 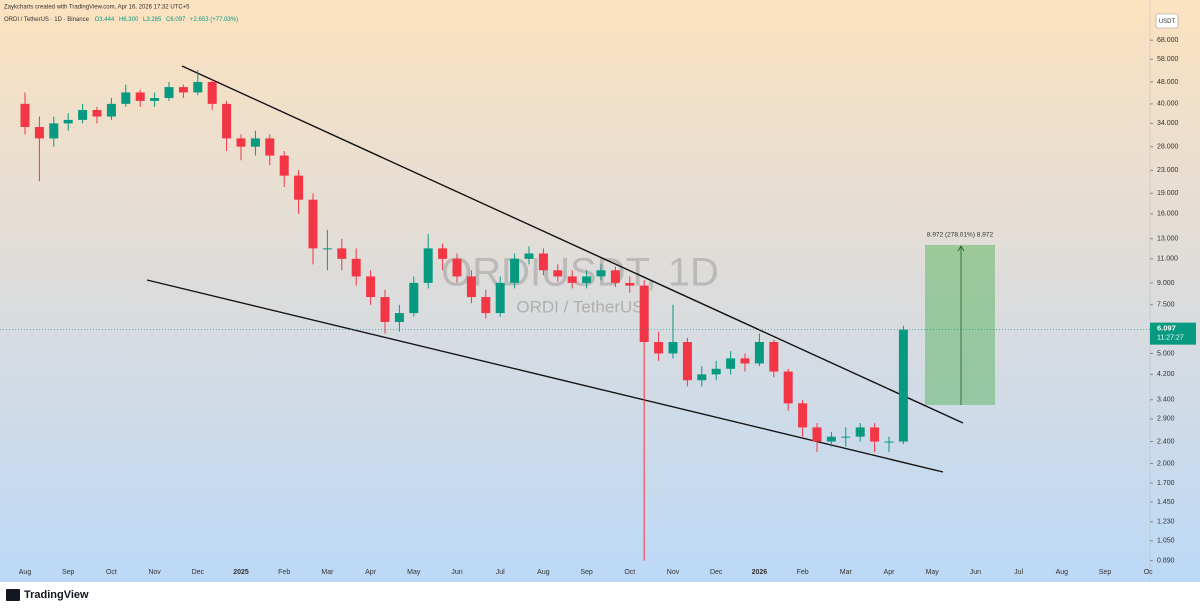 What do you see at coordinates (1166, 419) in the screenshot?
I see `y-tick-label: 2.900` at bounding box center [1166, 419].